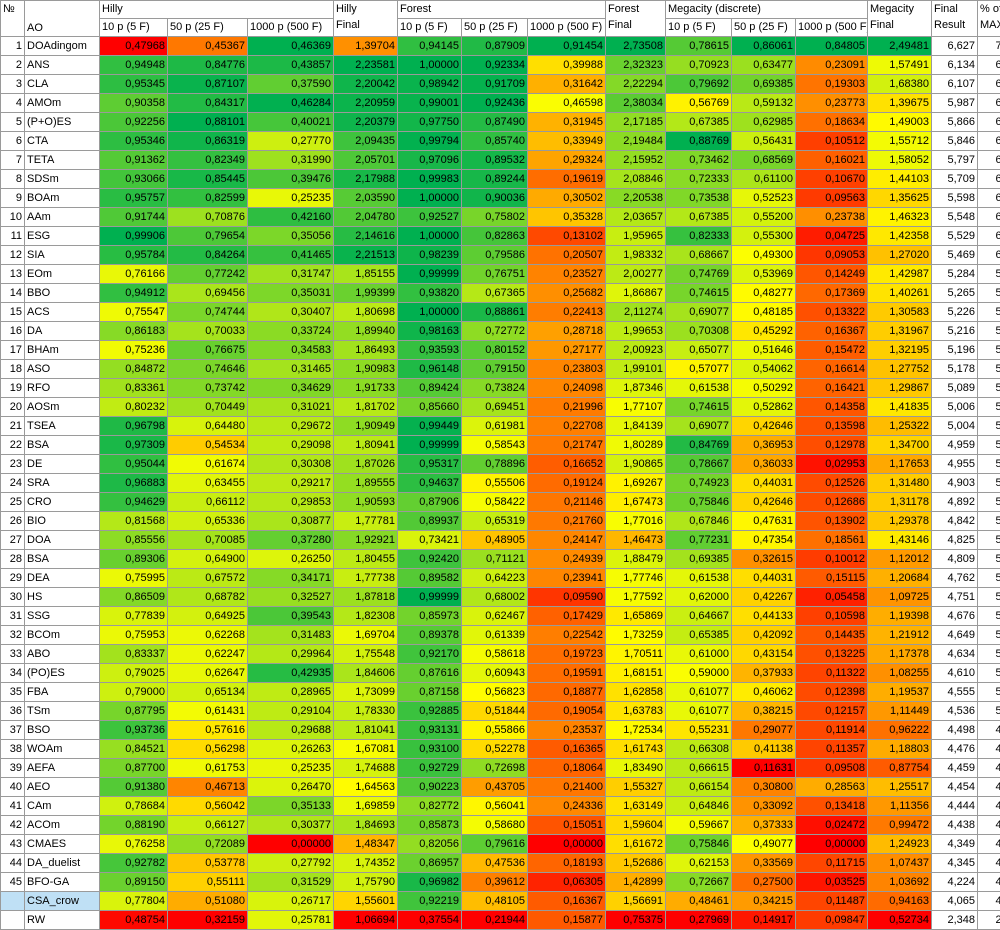 This screenshot has height=930, width=1000. Describe the element at coordinates (636, 692) in the screenshot. I see `cell-forest-final: 1,62858` at that location.